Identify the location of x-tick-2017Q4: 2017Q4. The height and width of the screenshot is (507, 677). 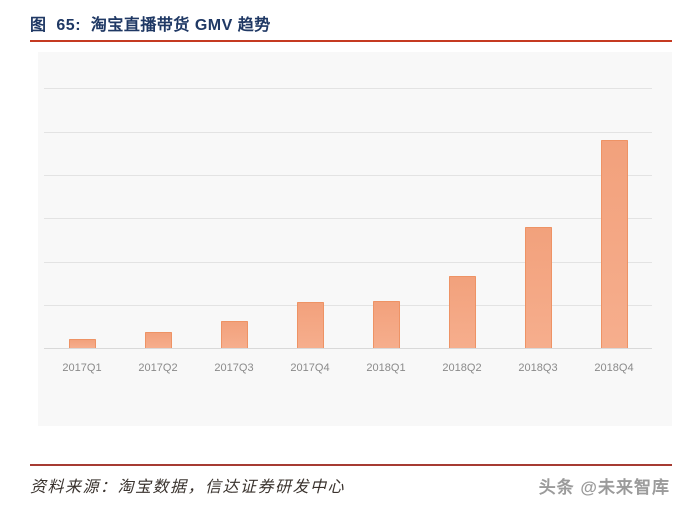
(310, 368).